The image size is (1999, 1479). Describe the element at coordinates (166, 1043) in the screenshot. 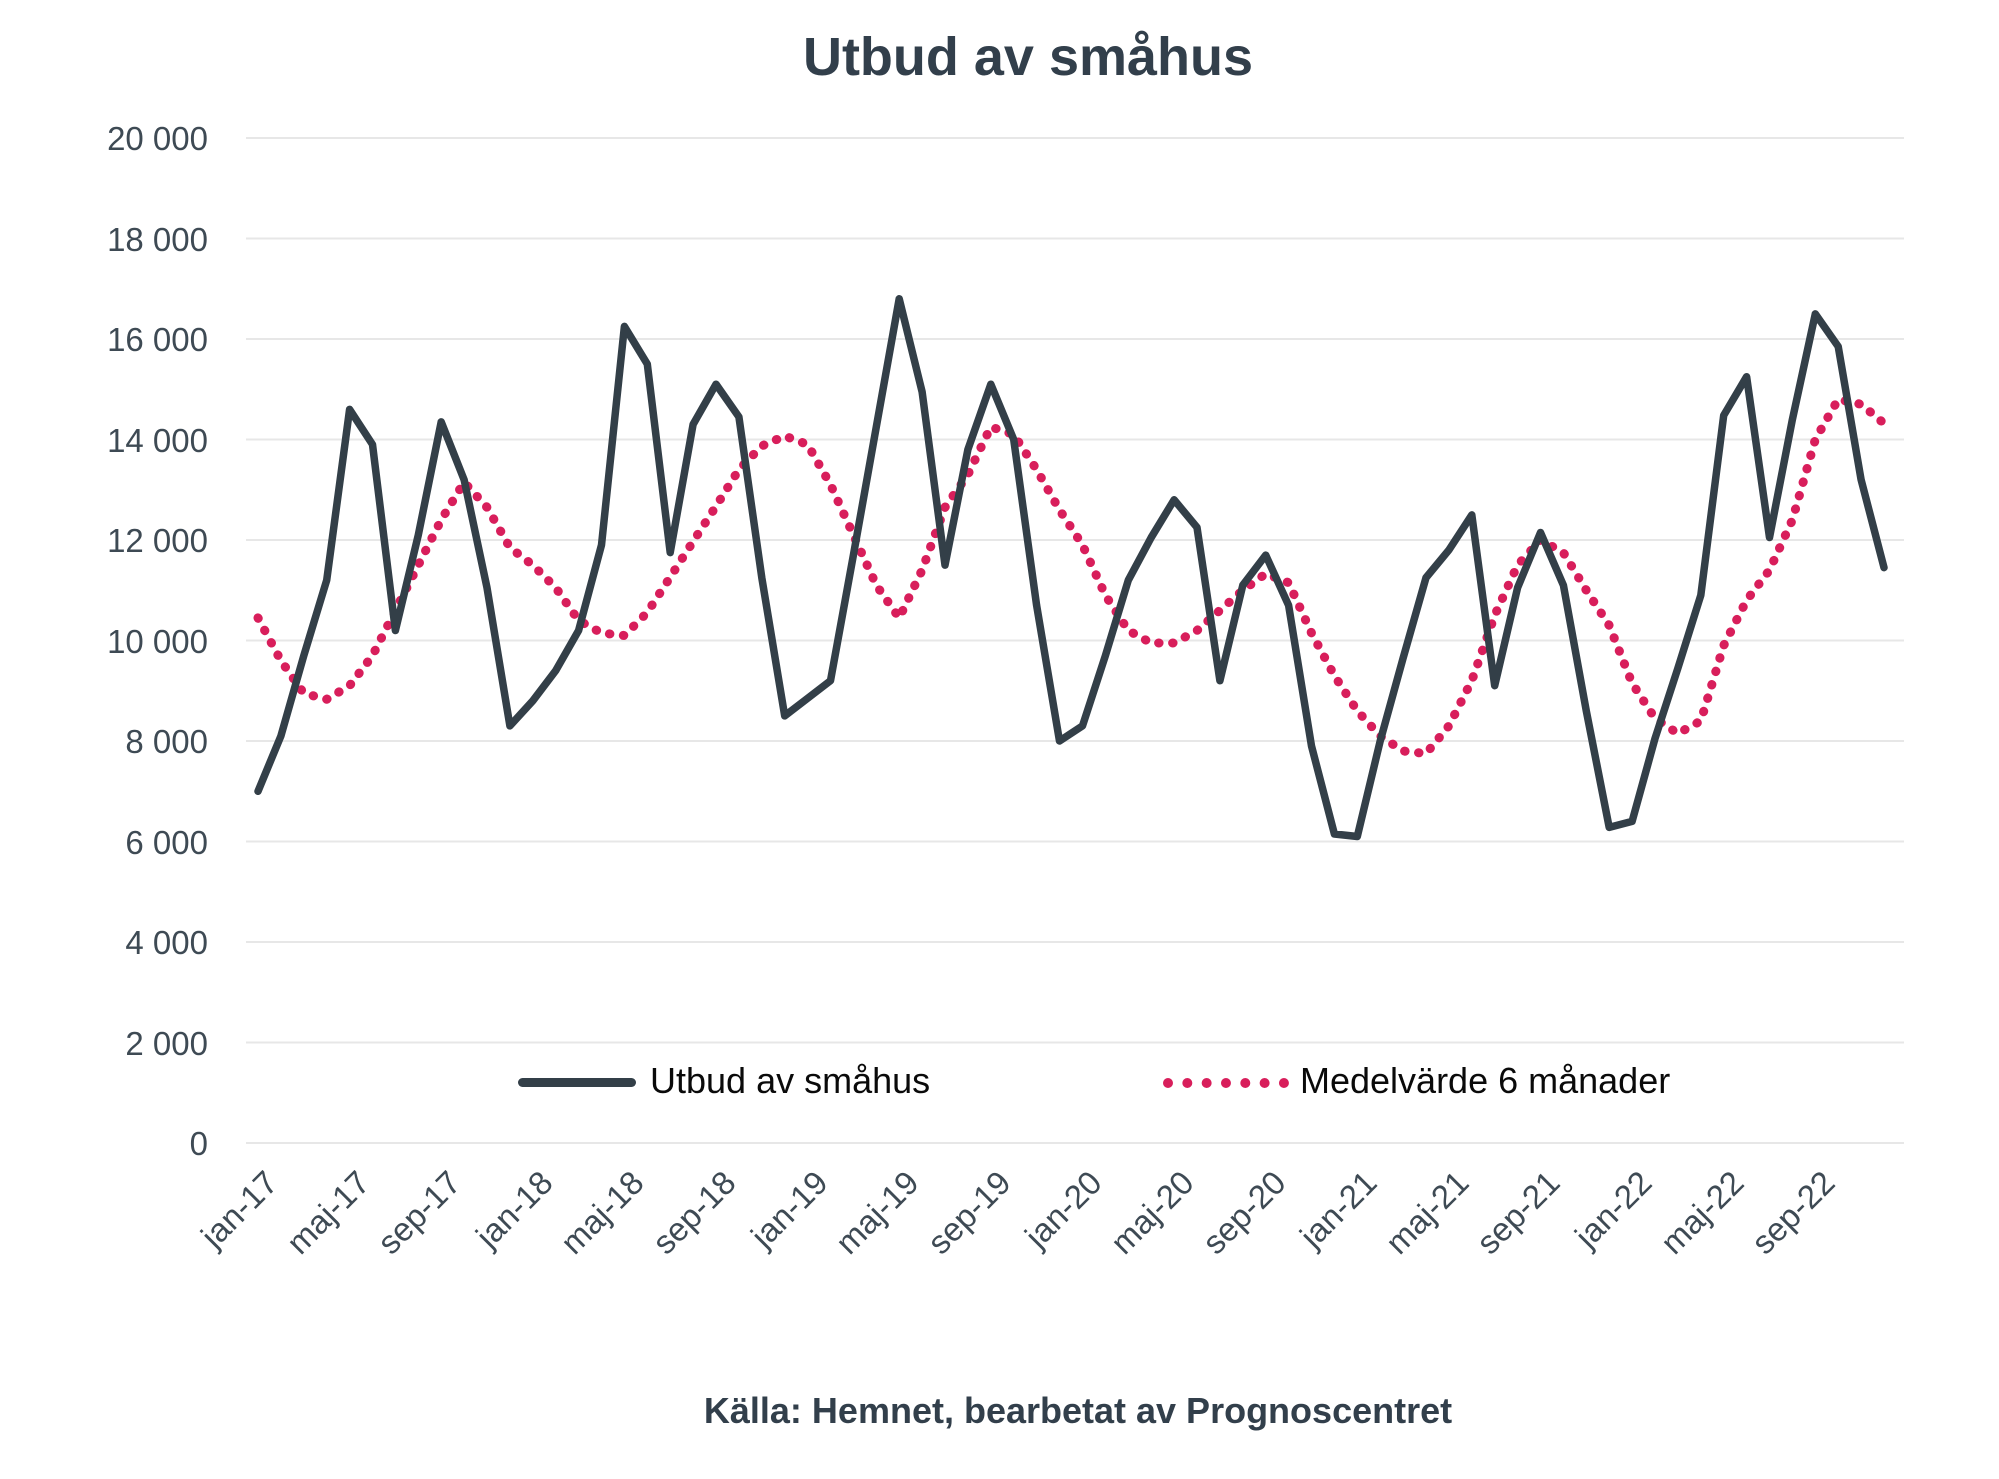

I see `y-tick-label-2000: 2 000` at that location.